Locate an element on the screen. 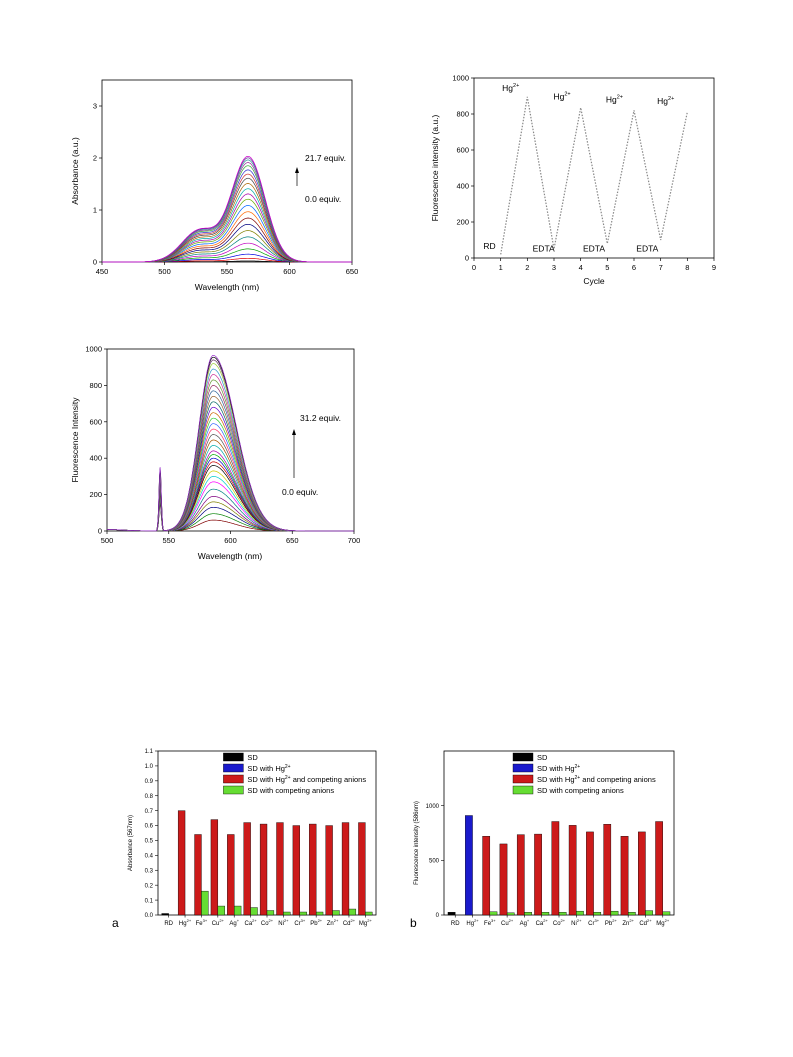  cycle-y-tick-label: 0 is located at coordinates (467, 258).